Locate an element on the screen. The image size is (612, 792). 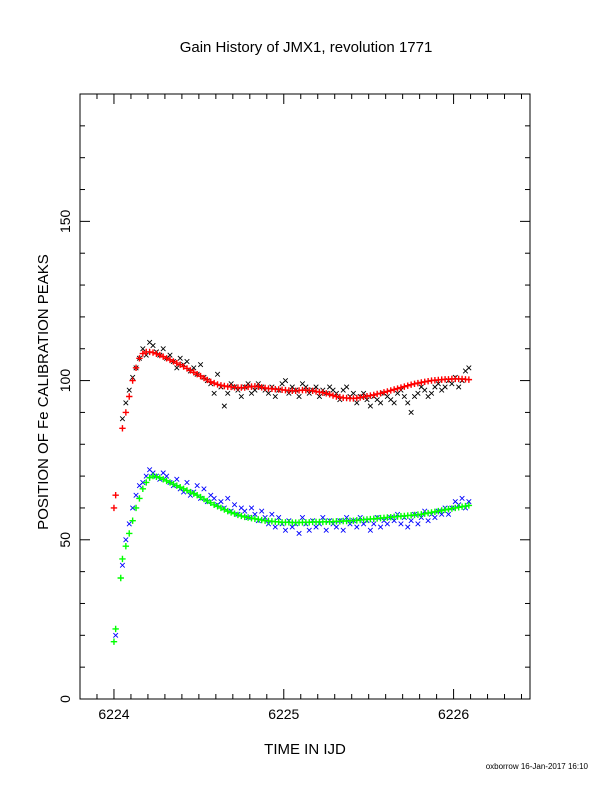
footer-stamp: oxborrow 16-Jan-2017 16:10 is located at coordinates (537, 766).